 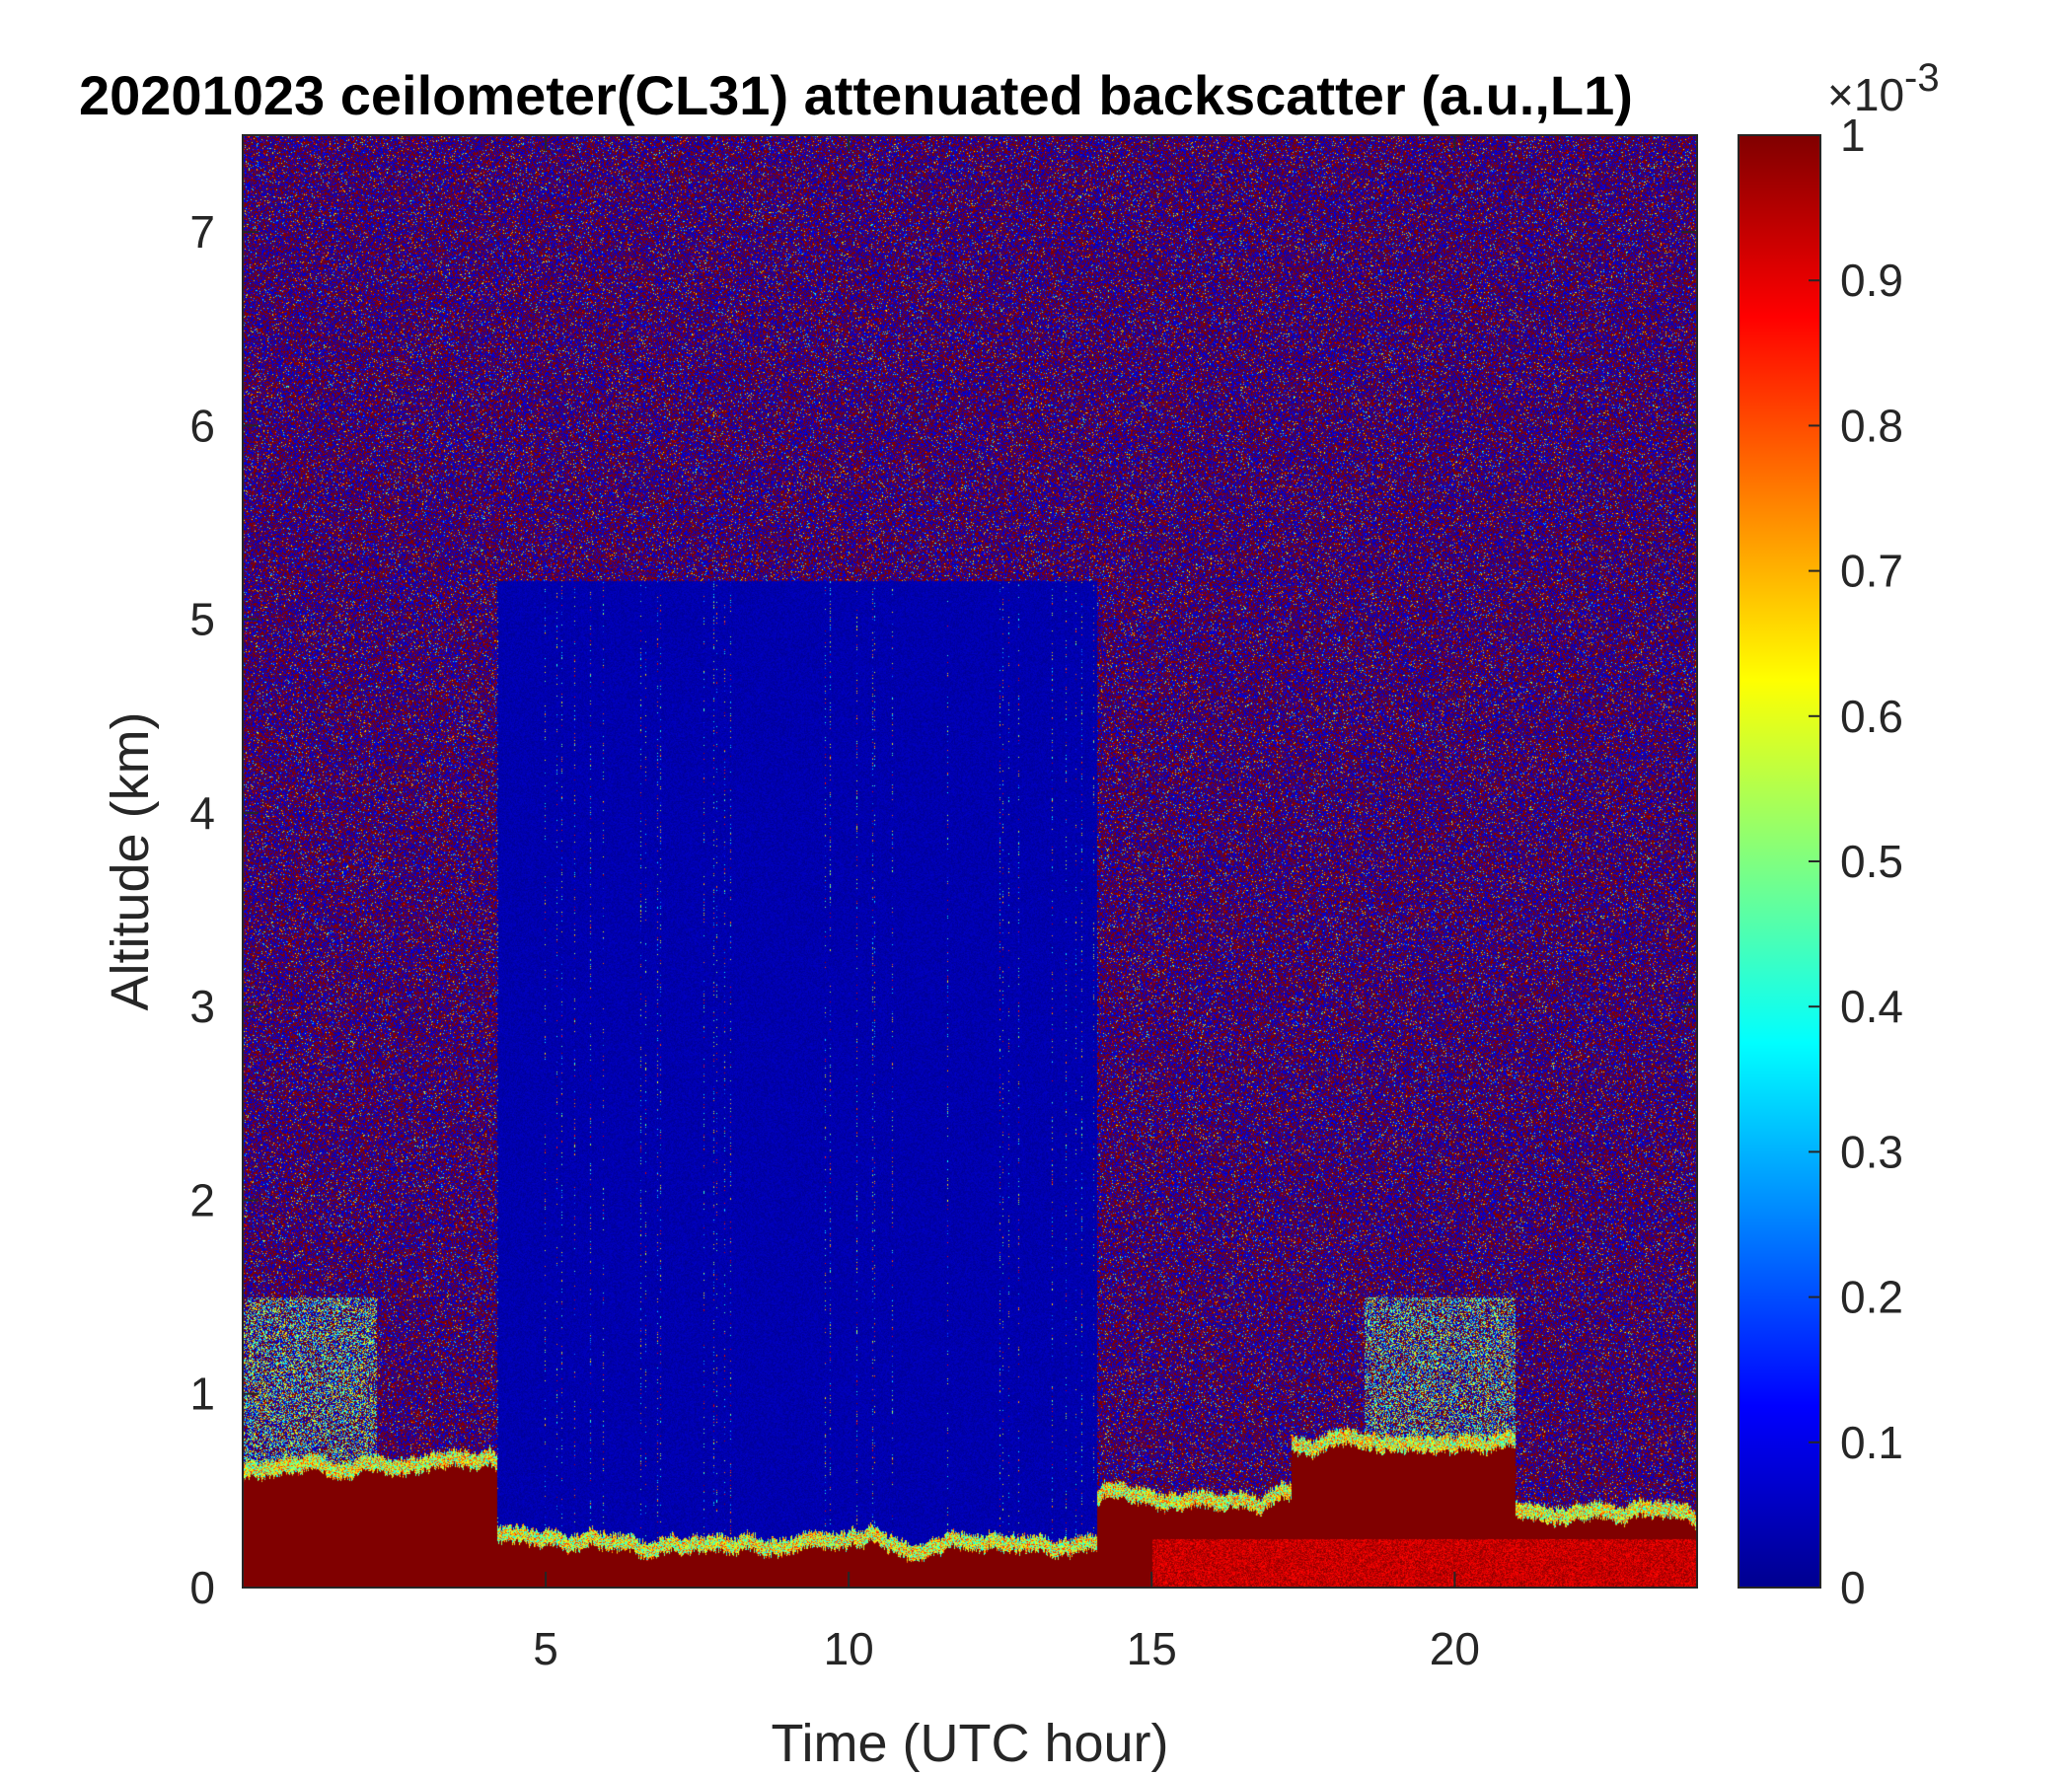 What do you see at coordinates (1853, 136) in the screenshot?
I see `colorbar-tick-label: 1` at bounding box center [1853, 136].